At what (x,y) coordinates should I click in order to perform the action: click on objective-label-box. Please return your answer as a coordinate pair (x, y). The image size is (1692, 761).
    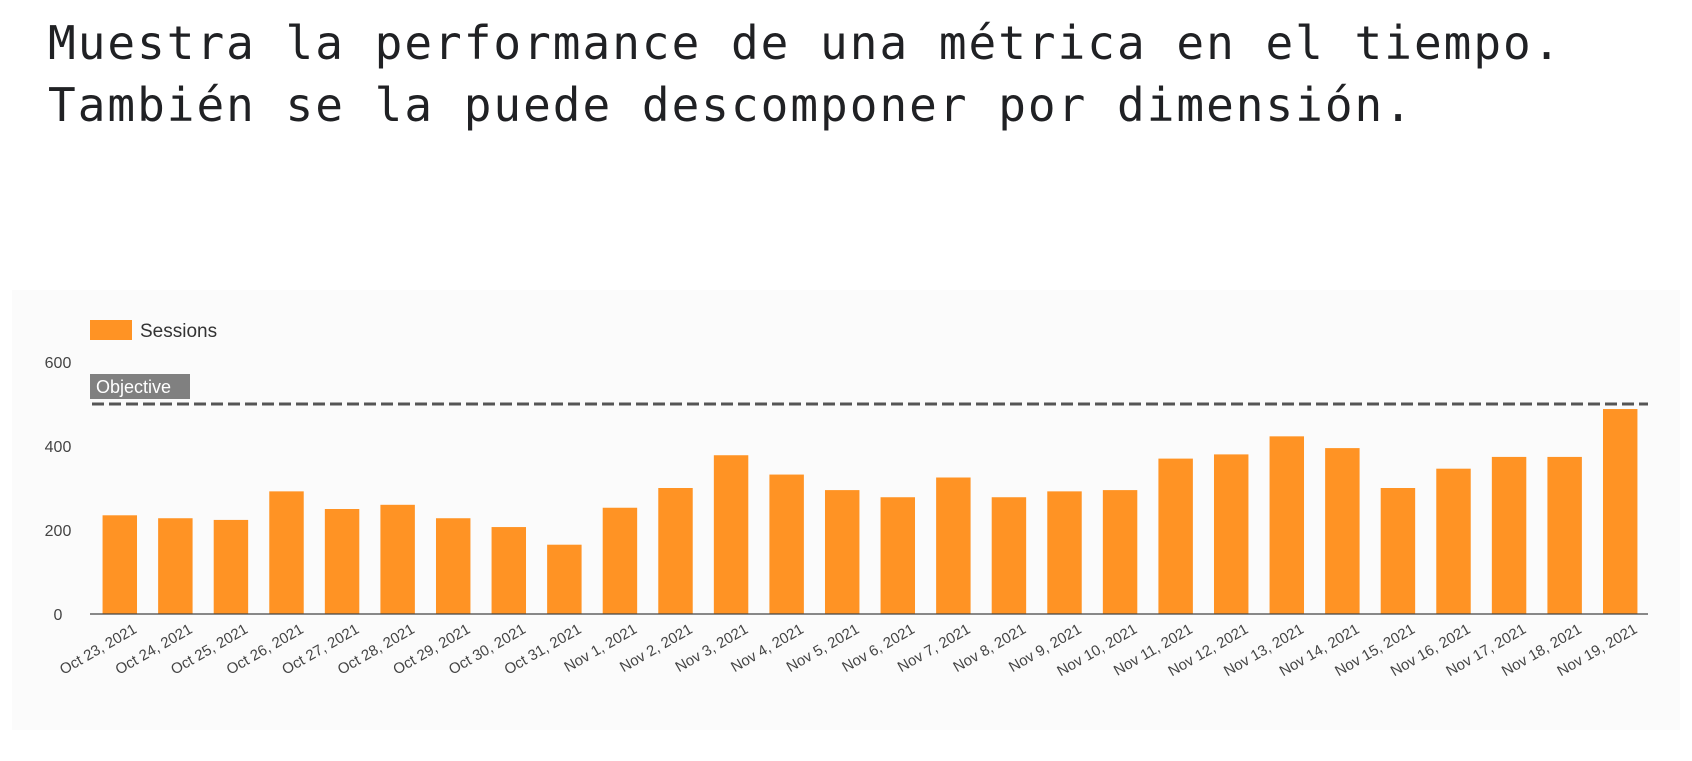
    Looking at the image, I should click on (140, 386).